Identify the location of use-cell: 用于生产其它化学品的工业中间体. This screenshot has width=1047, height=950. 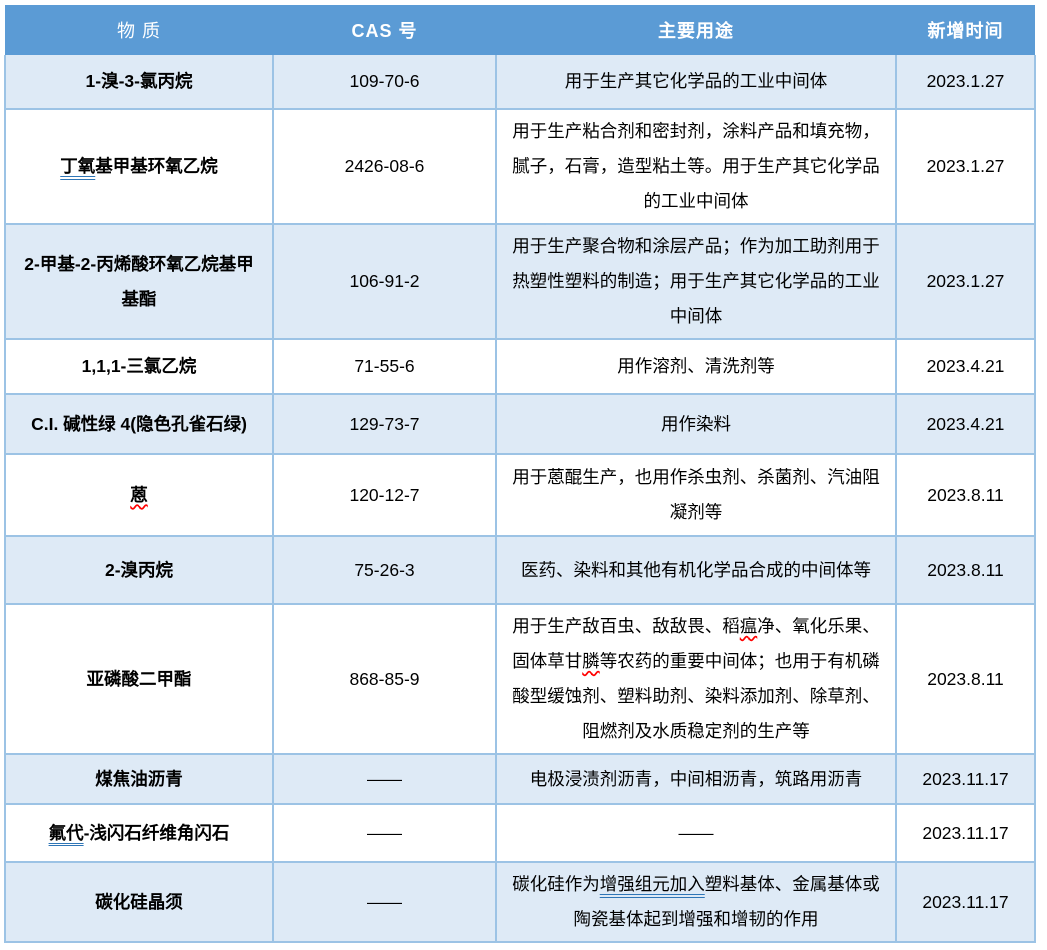
(696, 82).